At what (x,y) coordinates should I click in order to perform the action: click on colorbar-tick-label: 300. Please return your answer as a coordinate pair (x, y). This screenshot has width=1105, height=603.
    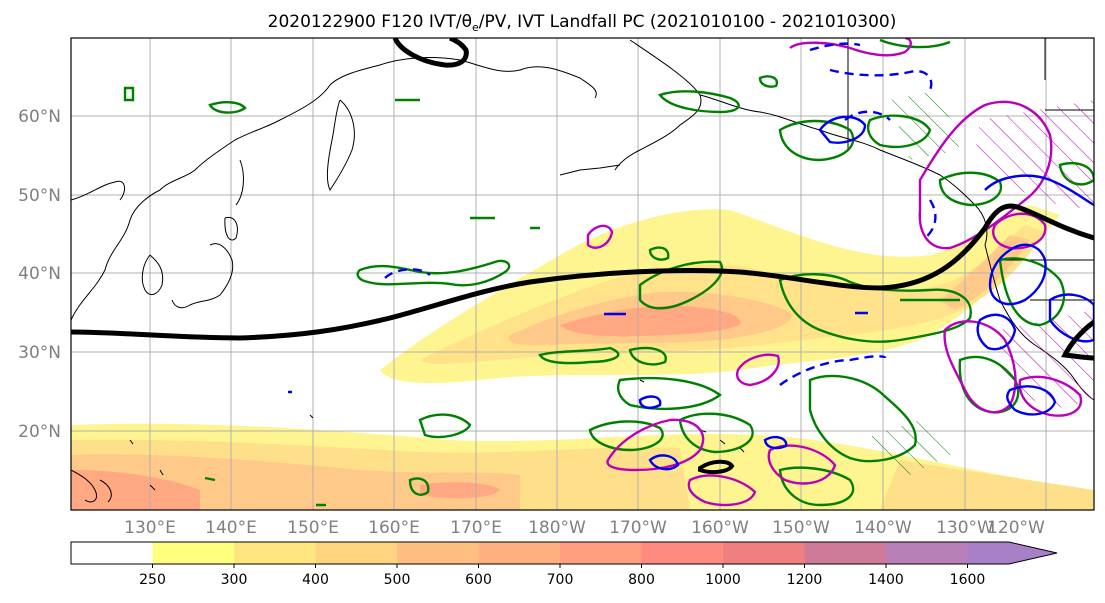
    Looking at the image, I should click on (234, 580).